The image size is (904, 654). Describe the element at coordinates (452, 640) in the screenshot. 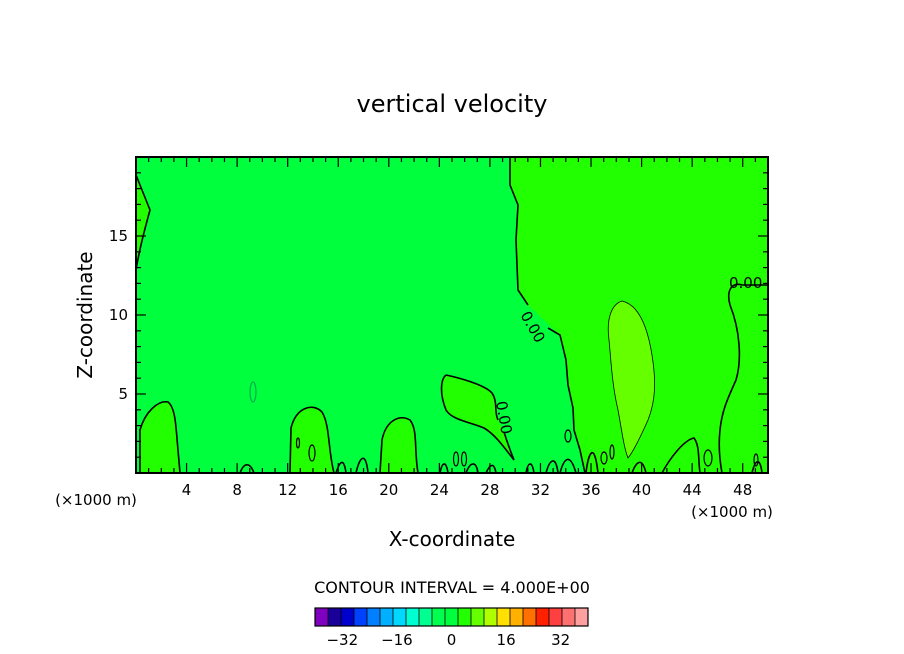

I see `colorbar-tick-label: 0` at that location.